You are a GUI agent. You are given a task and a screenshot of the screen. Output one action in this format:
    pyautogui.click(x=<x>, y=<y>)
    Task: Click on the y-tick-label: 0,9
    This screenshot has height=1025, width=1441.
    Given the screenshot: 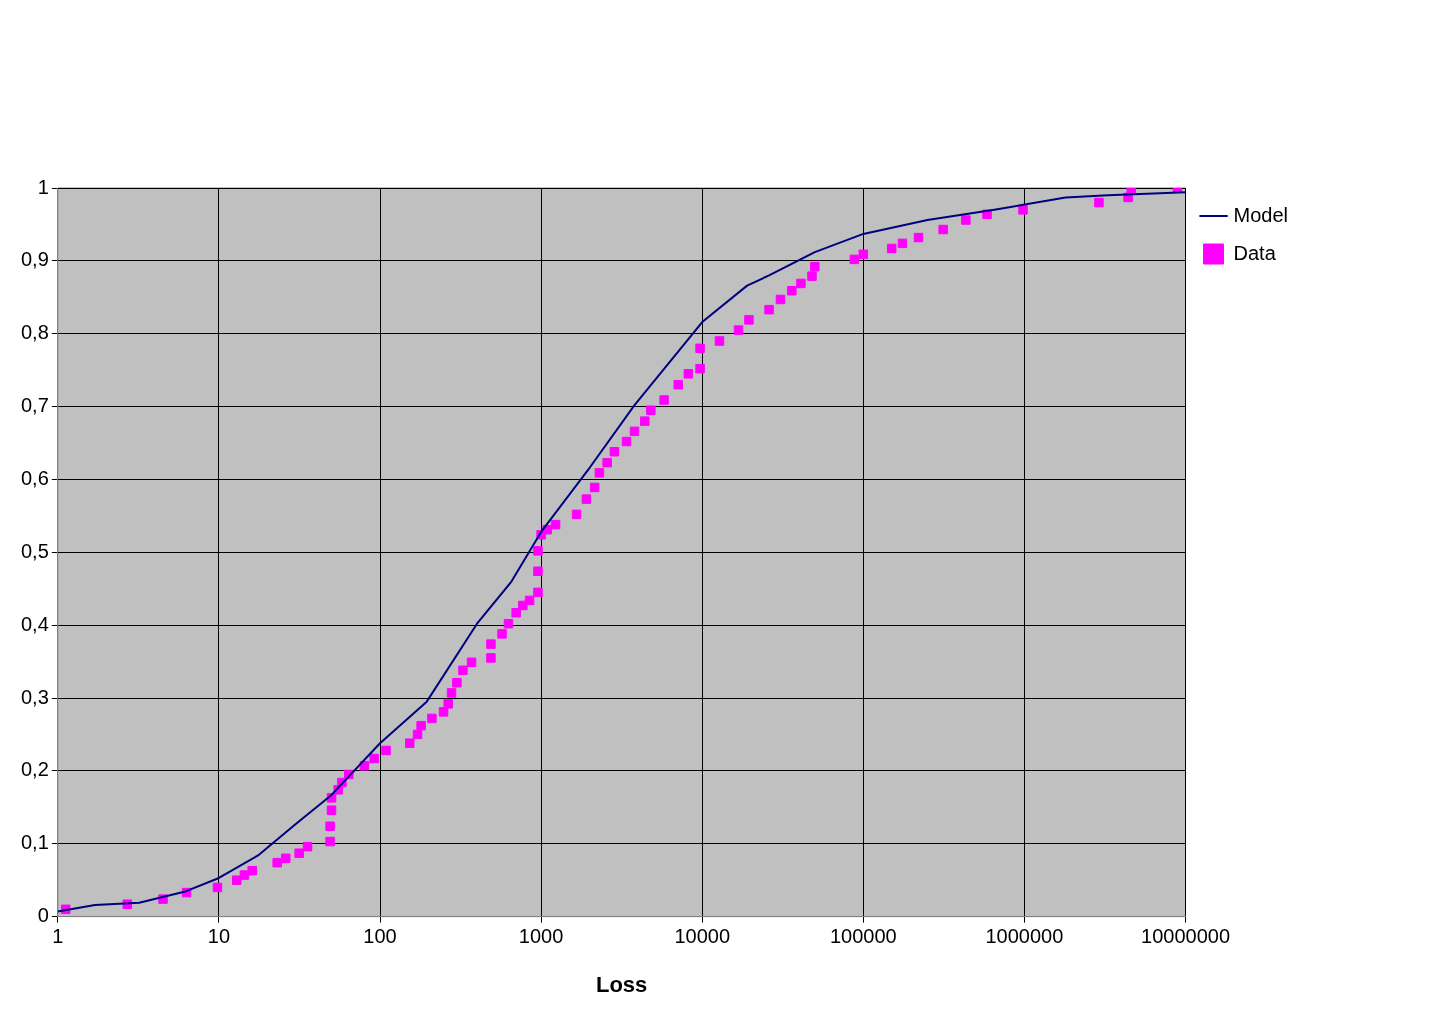 What is the action you would take?
    pyautogui.click(x=34, y=259)
    